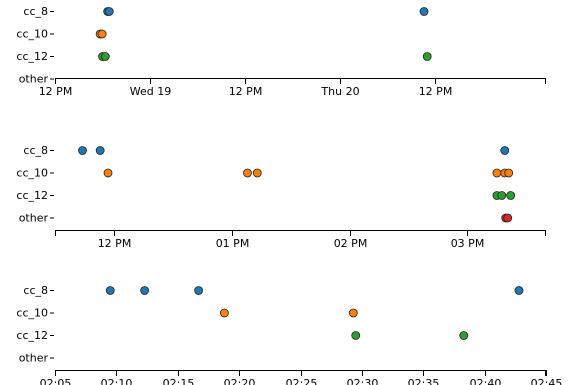  Describe the element at coordinates (339, 91) in the screenshot. I see `x-tick-label: Thu 20` at that location.